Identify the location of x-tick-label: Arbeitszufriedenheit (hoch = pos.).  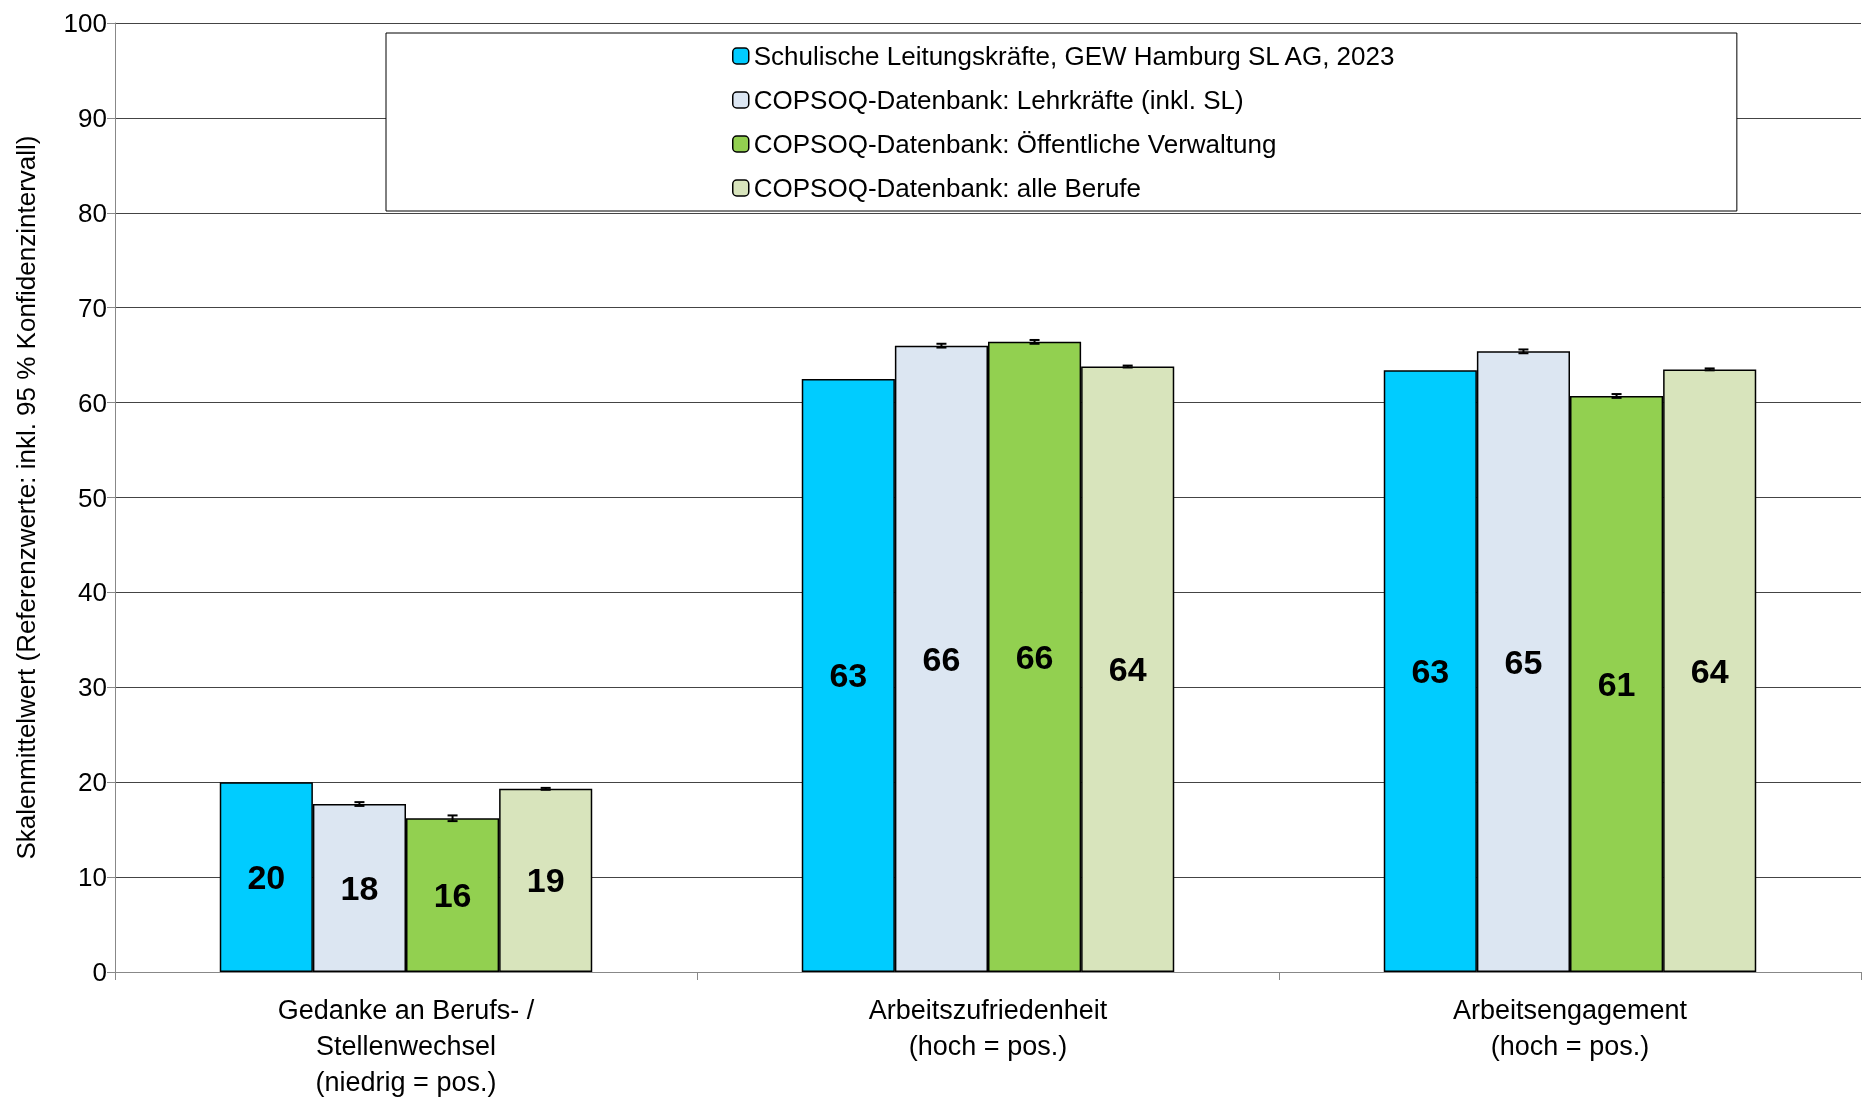
(988, 1028).